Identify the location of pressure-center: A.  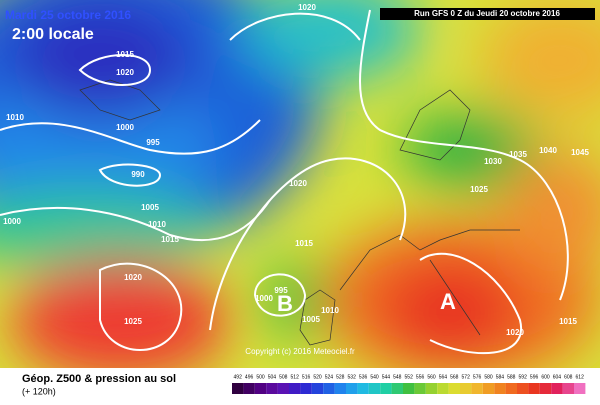
(448, 301).